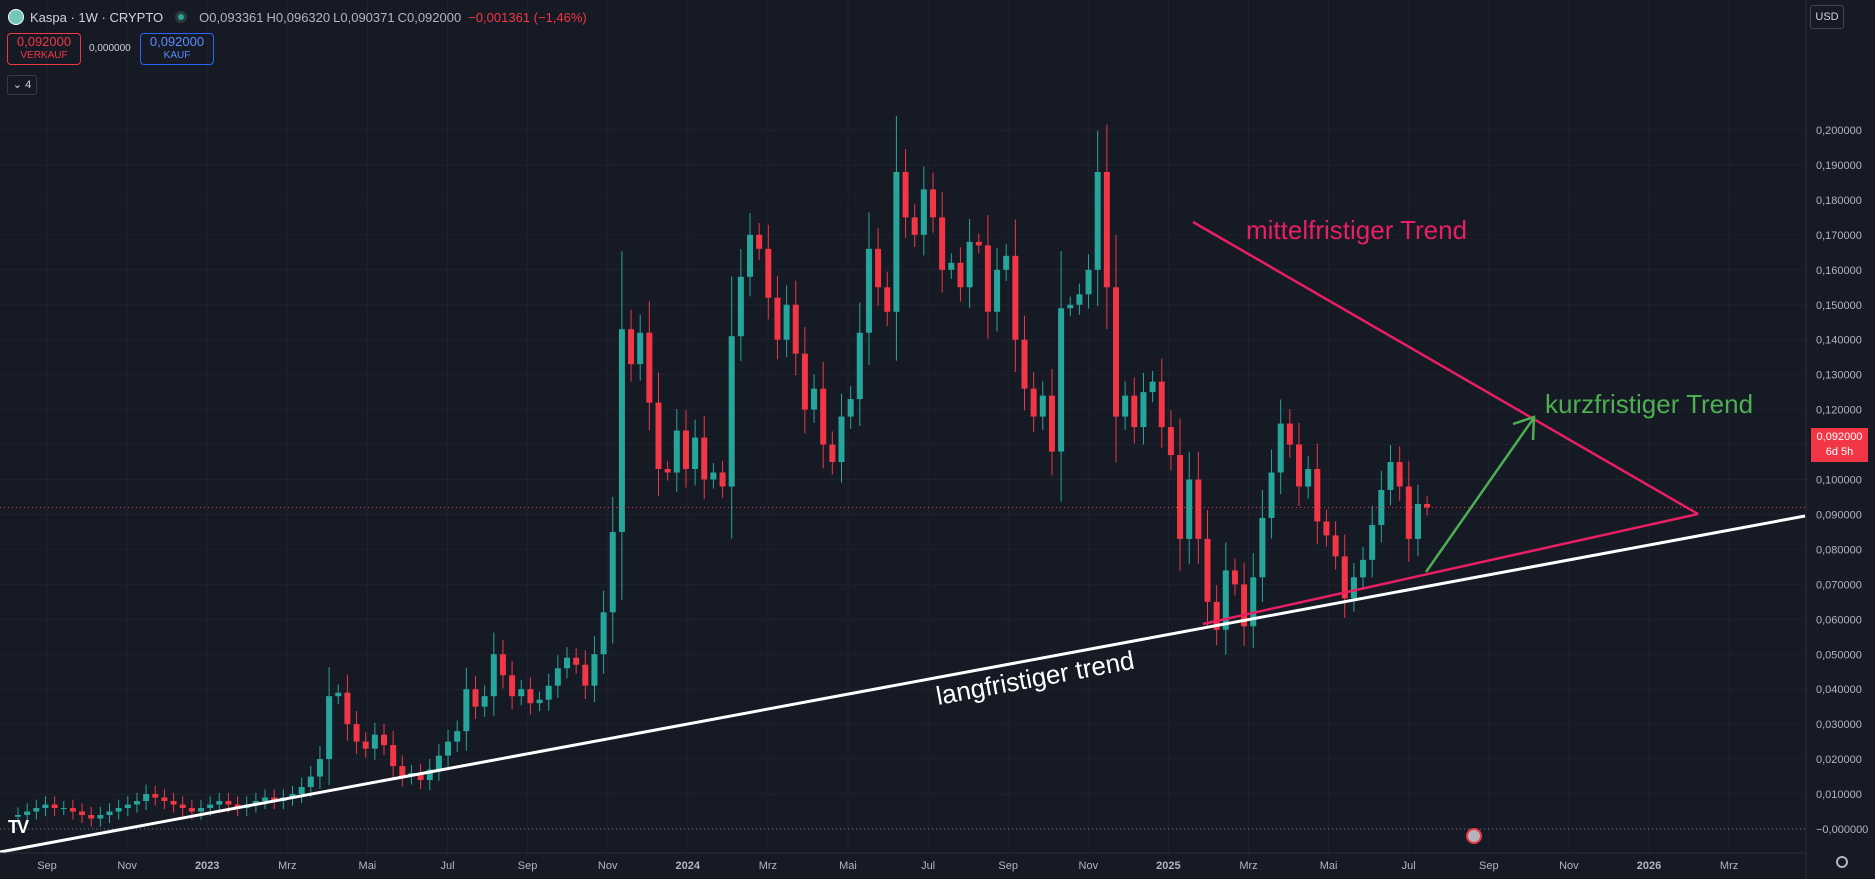  What do you see at coordinates (1842, 862) in the screenshot?
I see `gear-icon` at bounding box center [1842, 862].